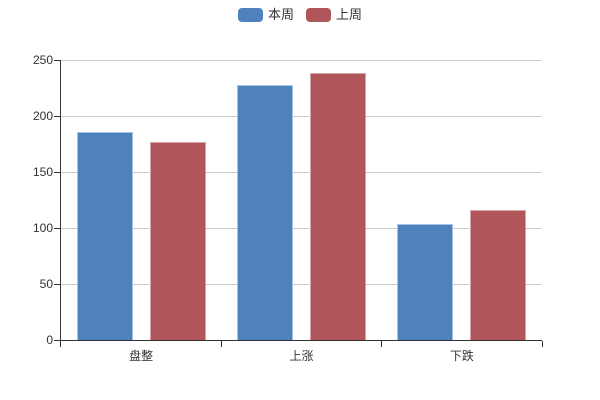 The image size is (600, 400). I want to click on x-axis-category-label: 下跌, so click(461, 356).